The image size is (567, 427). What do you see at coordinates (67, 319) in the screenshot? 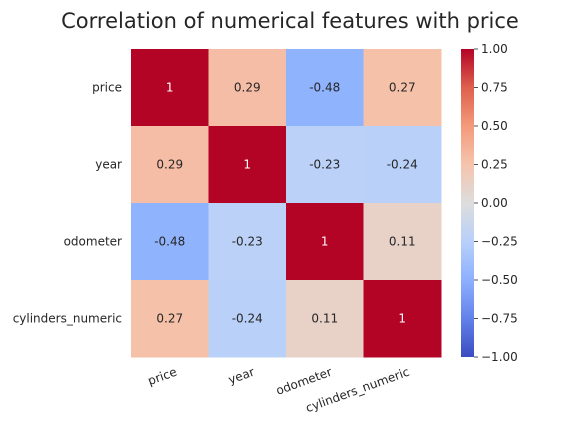
I see `y-tick-label: cylinders_numeric` at bounding box center [67, 319].